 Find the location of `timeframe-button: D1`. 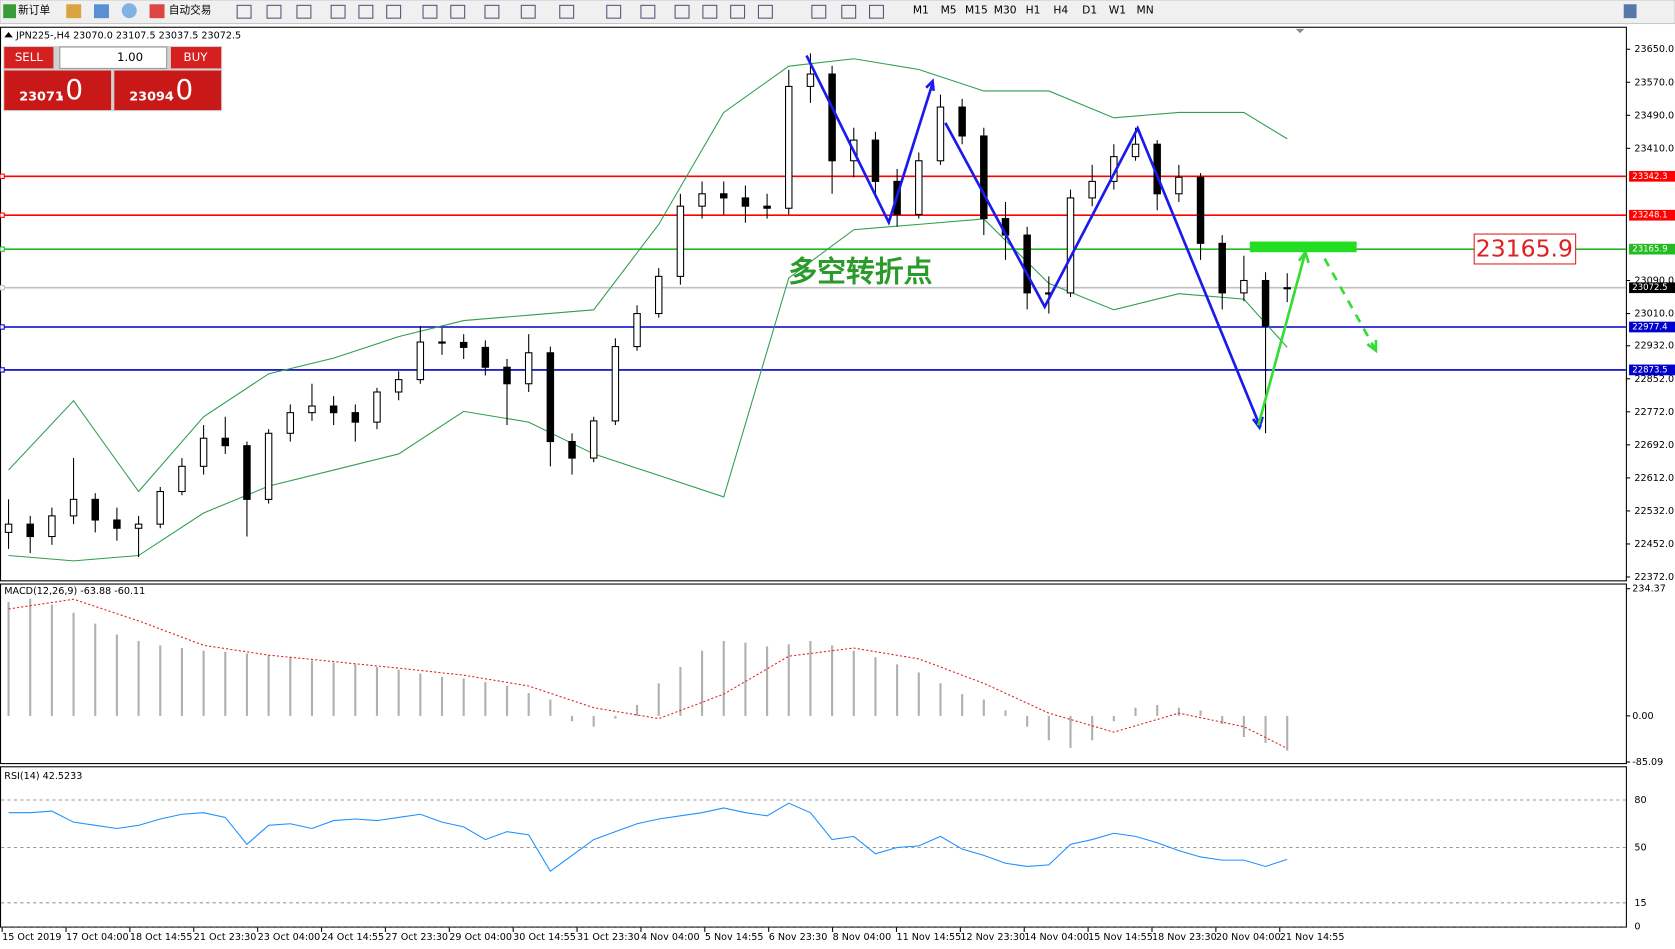

timeframe-button: D1 is located at coordinates (1089, 10).